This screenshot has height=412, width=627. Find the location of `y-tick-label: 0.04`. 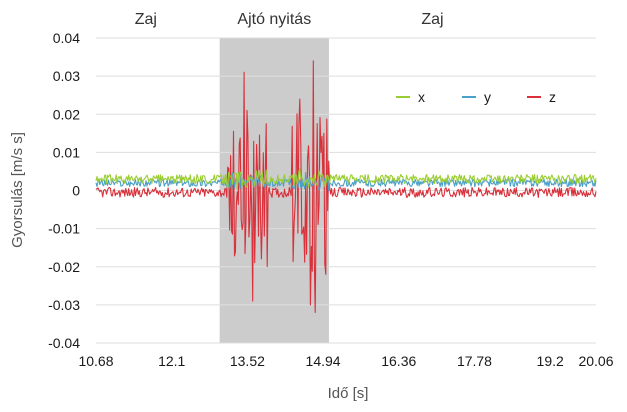

y-tick-label: 0.04 is located at coordinates (66, 38).